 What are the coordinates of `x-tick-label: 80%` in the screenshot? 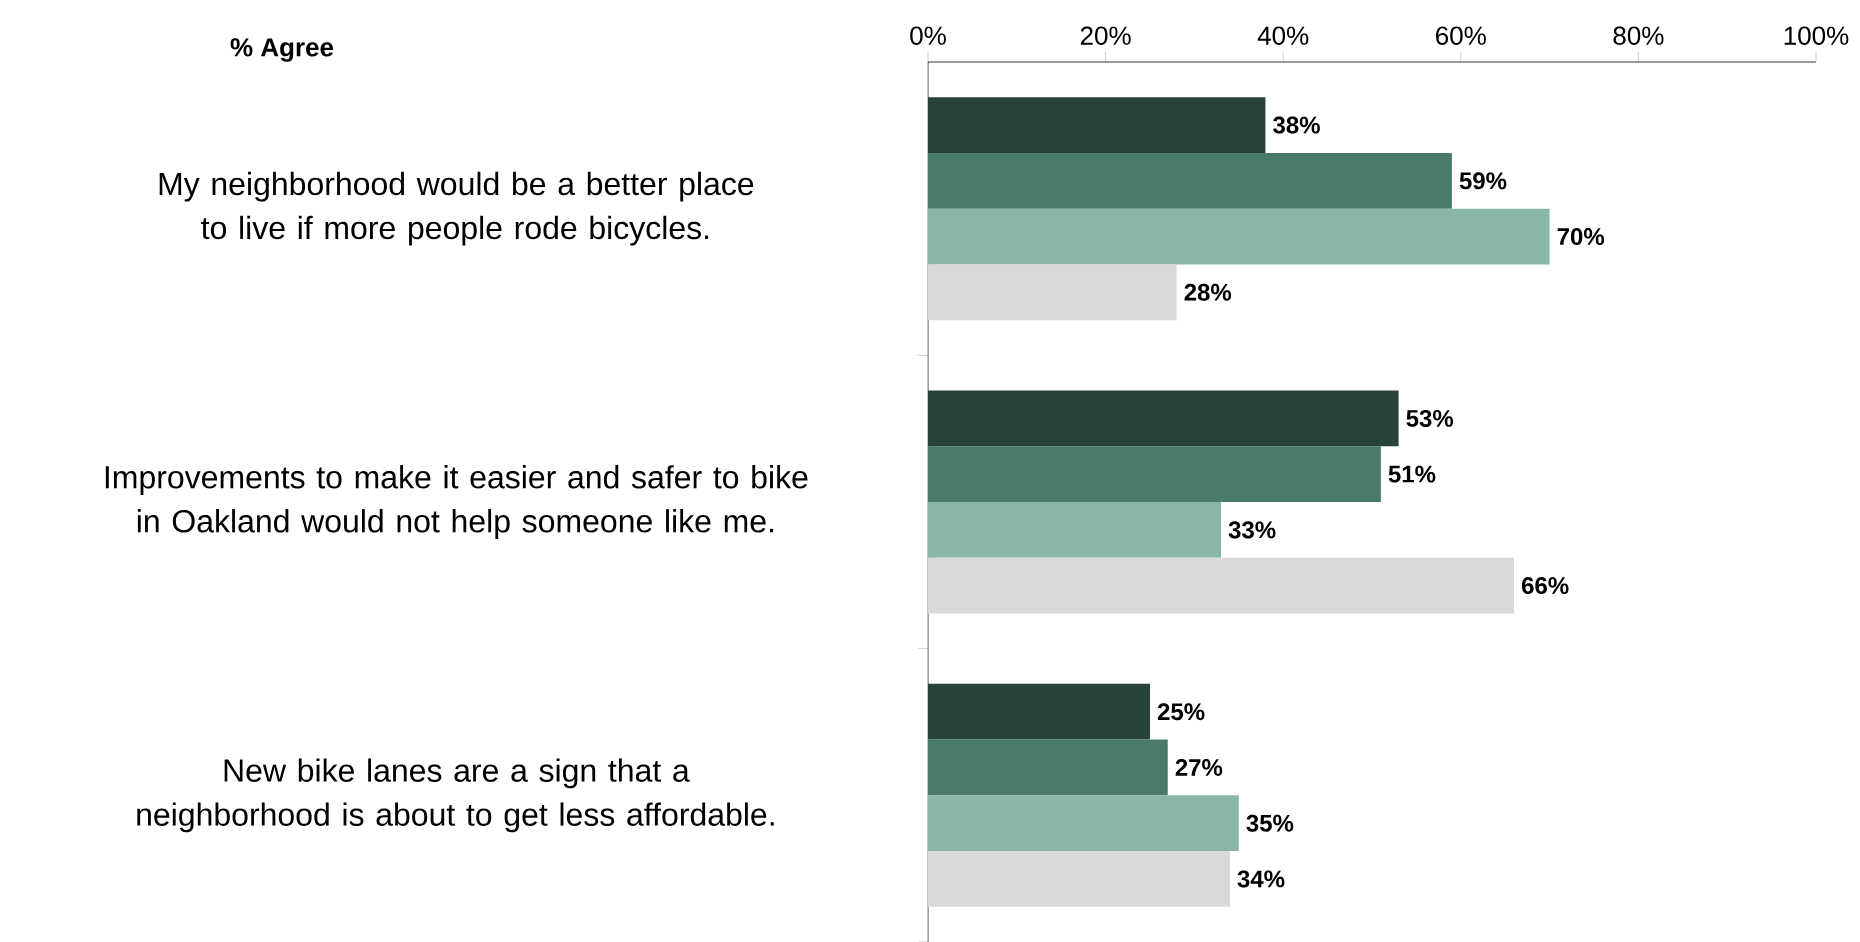 It's located at (1638, 35).